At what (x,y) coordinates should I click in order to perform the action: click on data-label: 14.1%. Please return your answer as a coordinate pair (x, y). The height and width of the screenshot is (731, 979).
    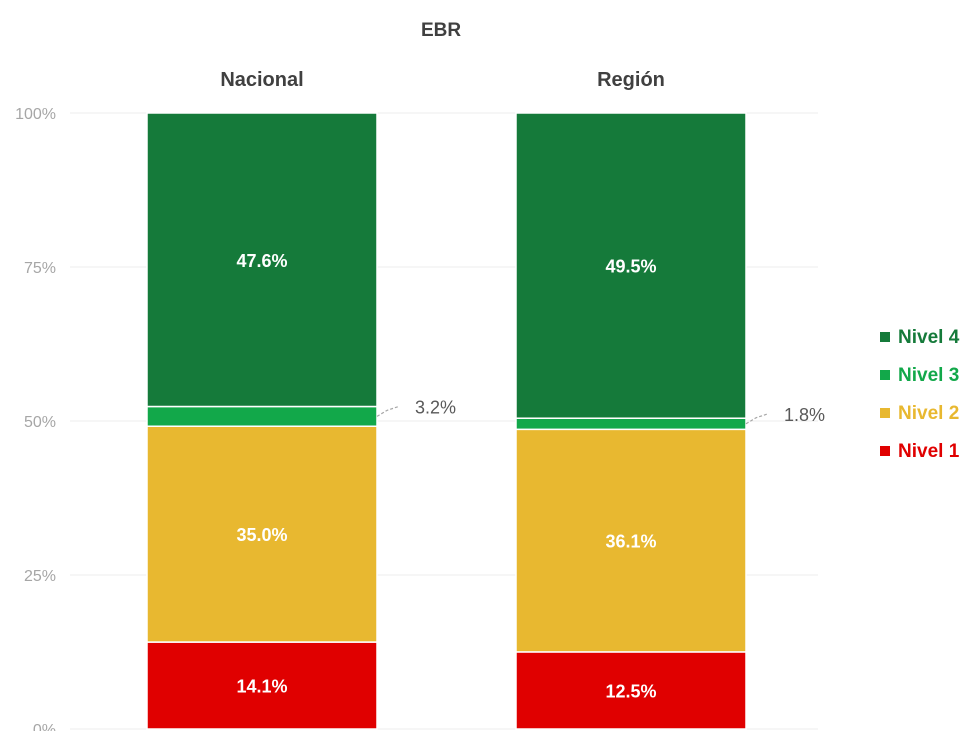
    Looking at the image, I should click on (261, 687).